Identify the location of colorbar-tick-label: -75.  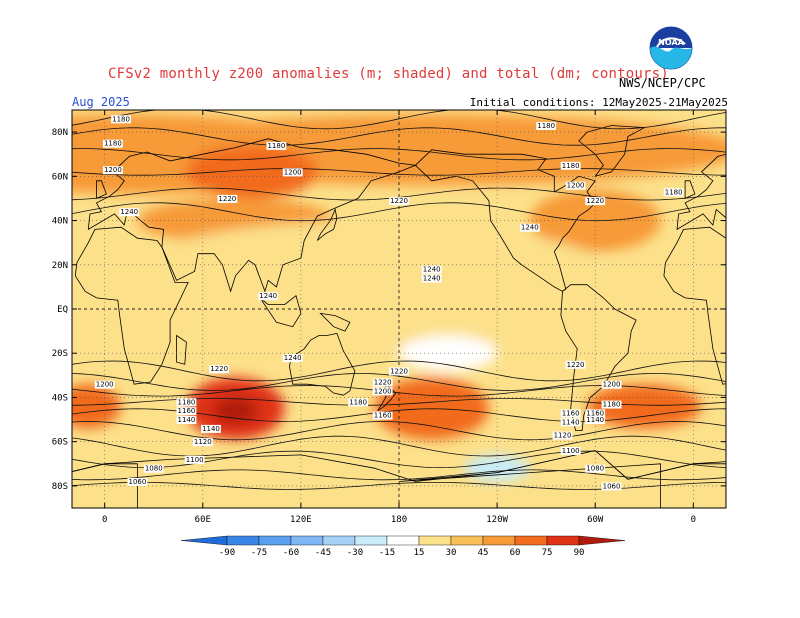
(259, 553).